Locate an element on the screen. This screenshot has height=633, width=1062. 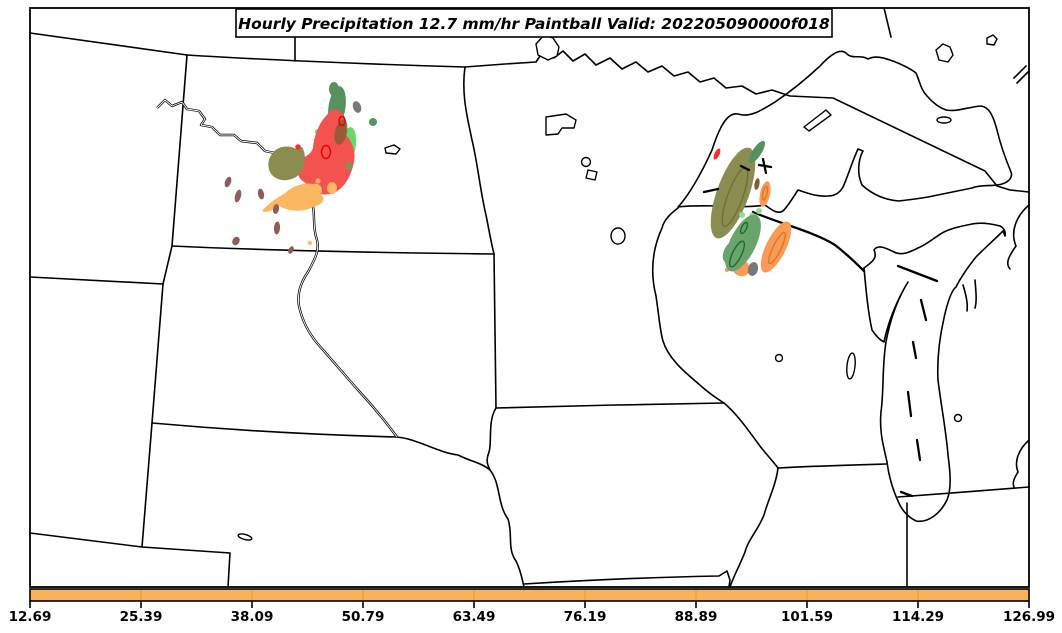
colorbar-tick-label: 101.59 is located at coordinates (807, 617).